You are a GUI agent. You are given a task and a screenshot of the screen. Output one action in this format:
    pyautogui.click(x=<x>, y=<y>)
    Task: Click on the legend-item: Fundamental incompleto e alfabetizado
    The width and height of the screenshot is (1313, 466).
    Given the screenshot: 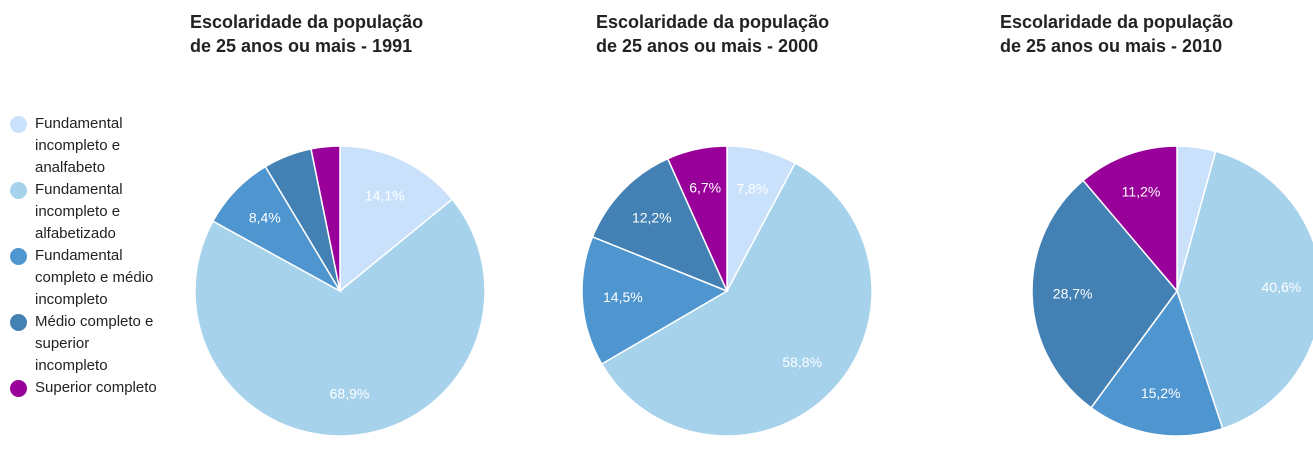 What is the action you would take?
    pyautogui.click(x=85, y=212)
    